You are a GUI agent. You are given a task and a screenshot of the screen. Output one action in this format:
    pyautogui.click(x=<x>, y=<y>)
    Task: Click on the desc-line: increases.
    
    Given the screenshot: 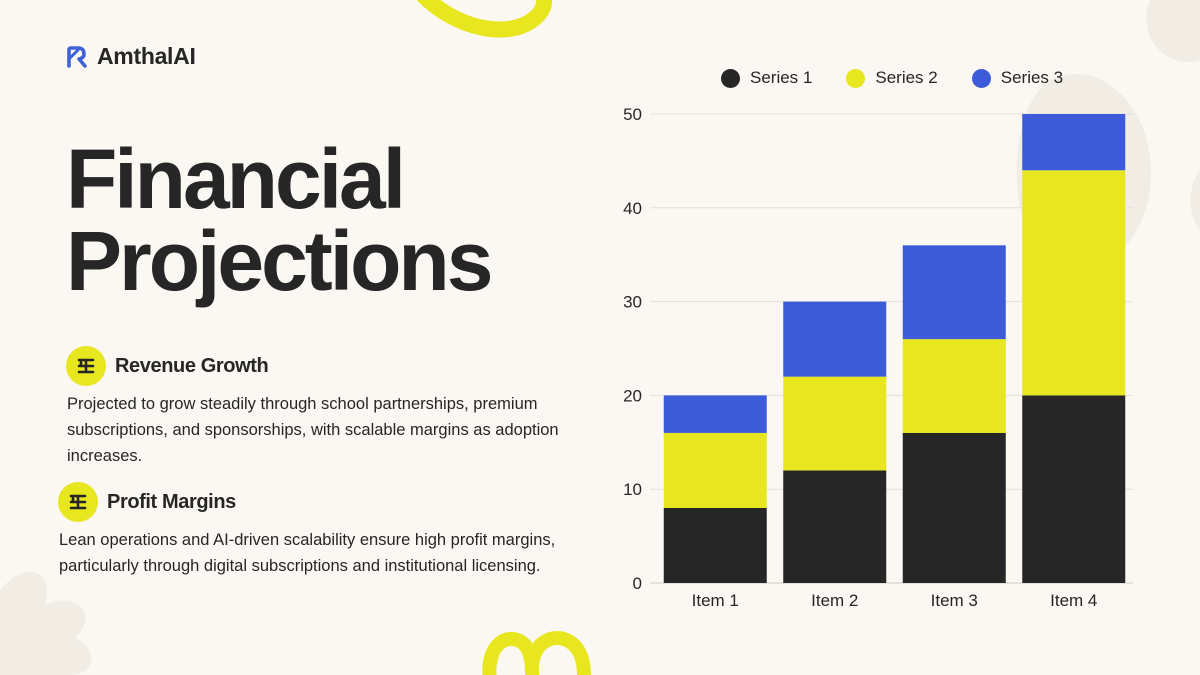 What is the action you would take?
    pyautogui.click(x=105, y=456)
    